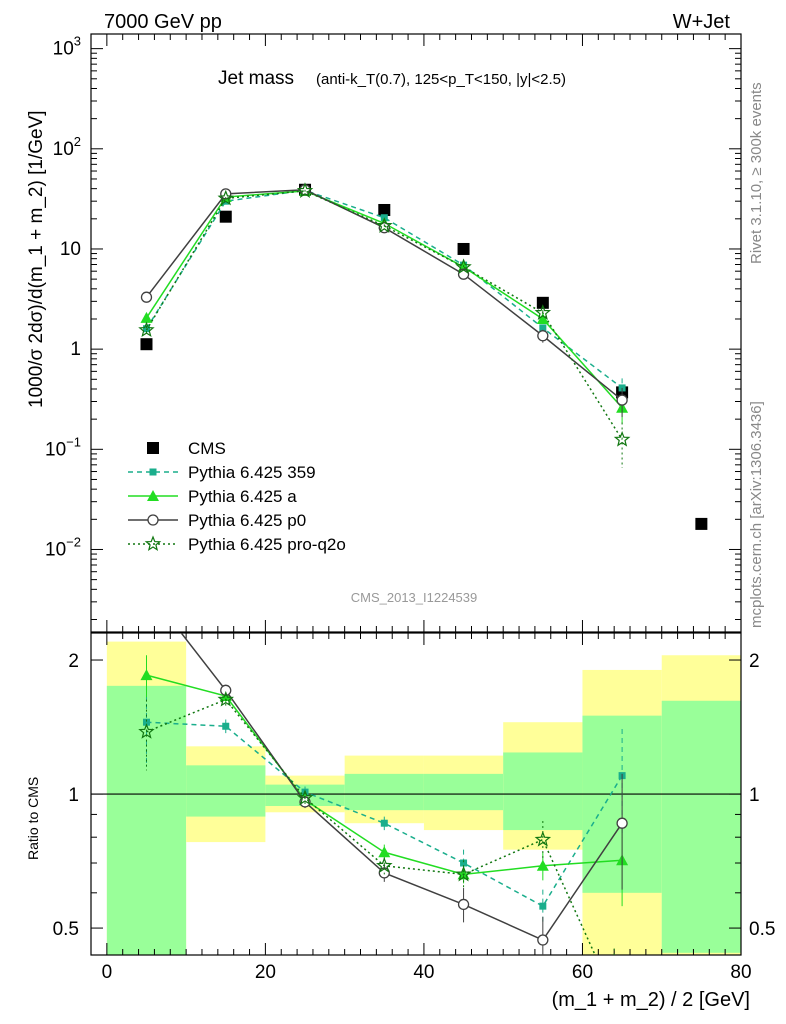 The height and width of the screenshot is (1024, 786). What do you see at coordinates (651, 1000) in the screenshot?
I see `x-axis-label: (m_1 + m_2) / 2 [GeV]` at bounding box center [651, 1000].